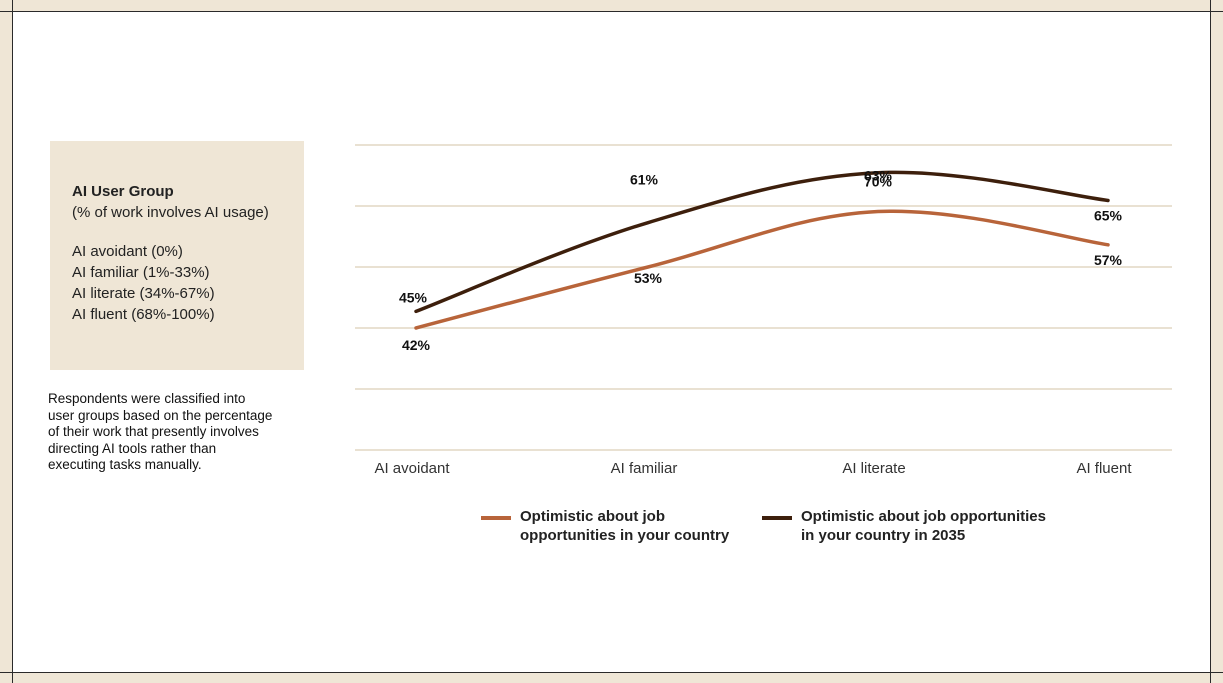  What do you see at coordinates (147, 398) in the screenshot?
I see `note-line: Respondents were classified into` at bounding box center [147, 398].